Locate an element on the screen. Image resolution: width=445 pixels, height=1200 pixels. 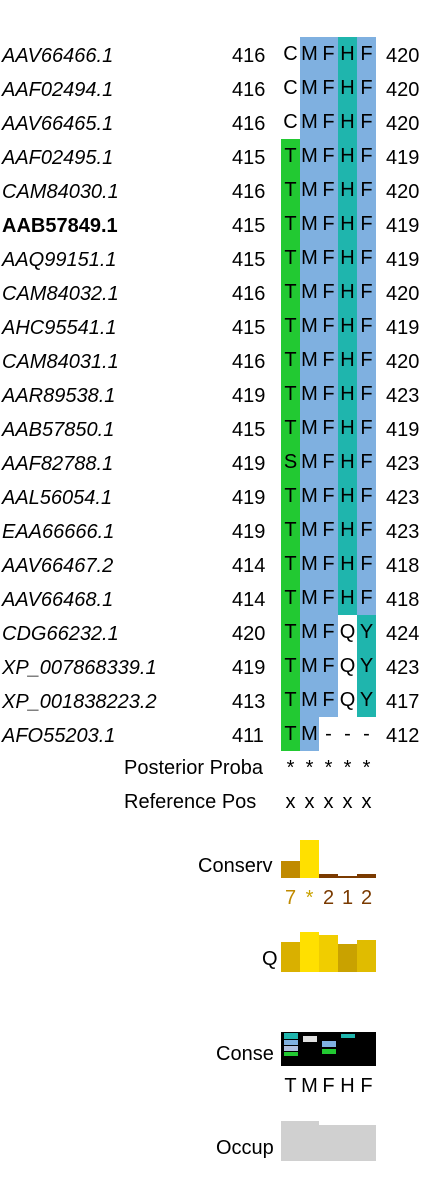
alignment-row: AAR89538.1 419 T M F H F 423 is located at coordinates (222, 394).